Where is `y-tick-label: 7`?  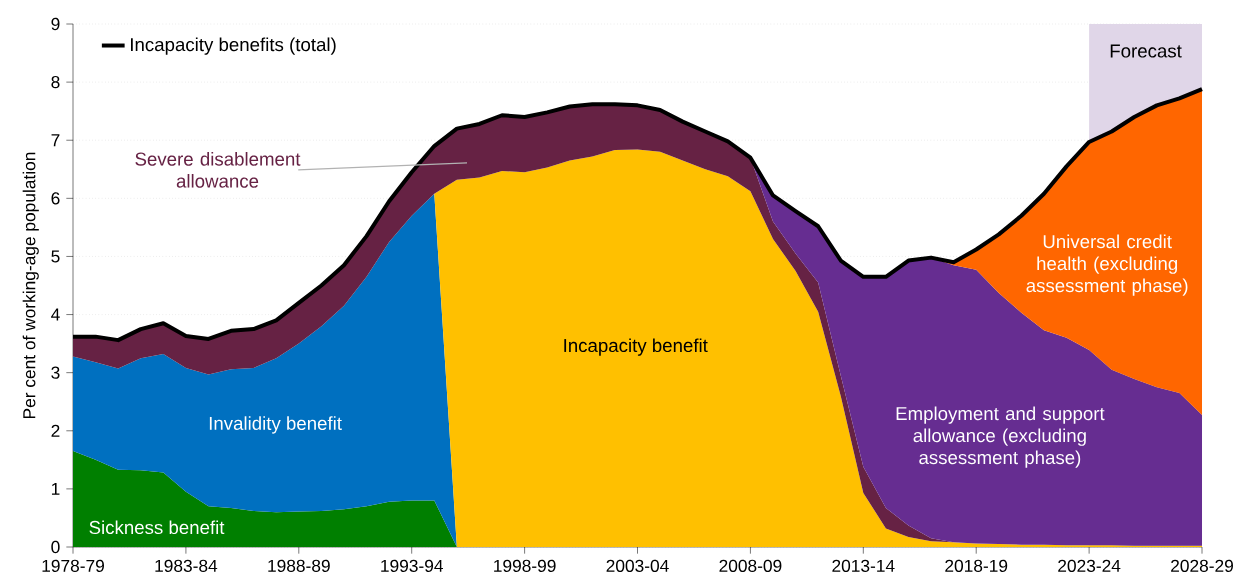
y-tick-label: 7 is located at coordinates (55, 140).